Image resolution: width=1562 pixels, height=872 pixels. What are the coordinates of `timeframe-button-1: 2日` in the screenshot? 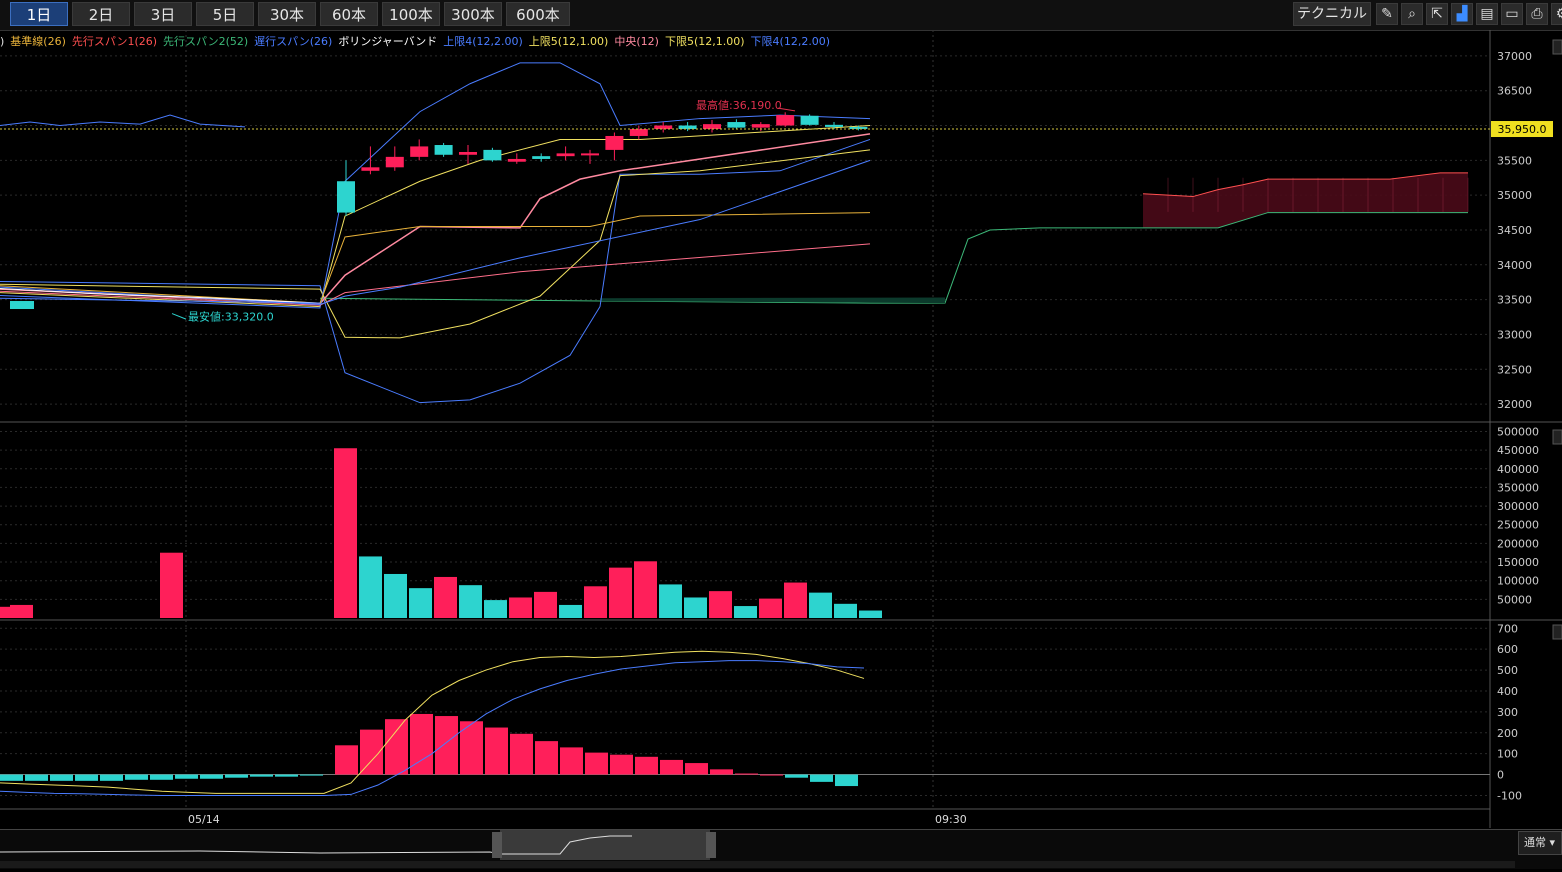 It's located at (101, 14).